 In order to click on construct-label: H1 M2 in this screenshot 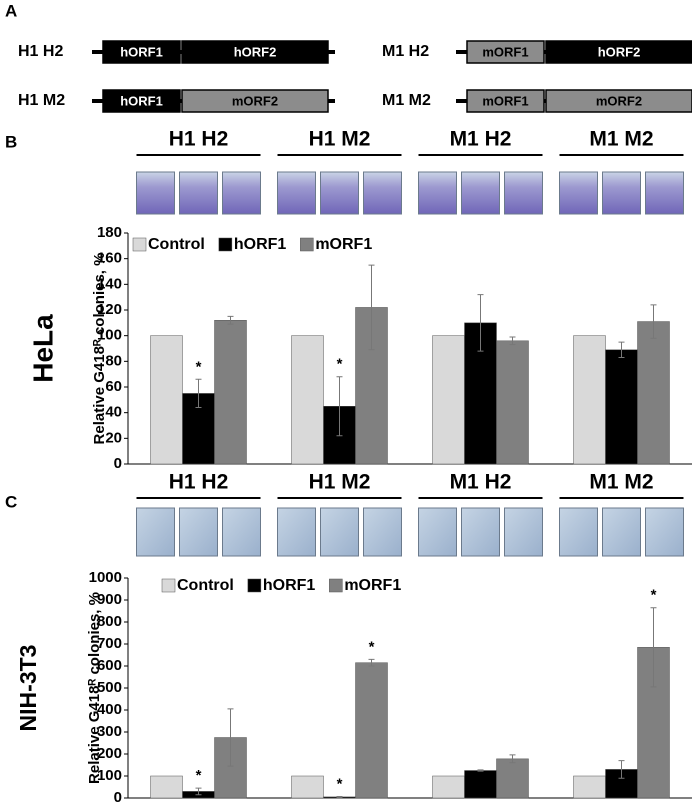, I will do `click(41, 100)`.